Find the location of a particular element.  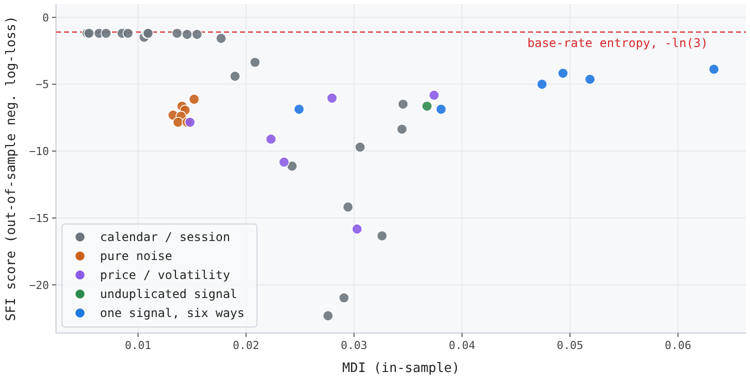

legend-label: calendar / session is located at coordinates (165, 237).